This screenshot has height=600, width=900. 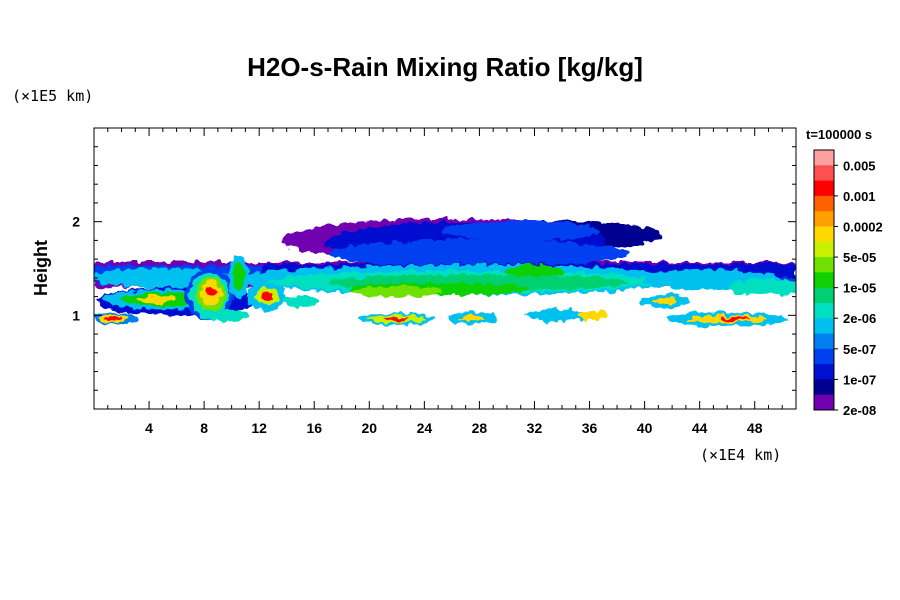 What do you see at coordinates (370, 428) in the screenshot?
I see `x-tick-label: 20` at bounding box center [370, 428].